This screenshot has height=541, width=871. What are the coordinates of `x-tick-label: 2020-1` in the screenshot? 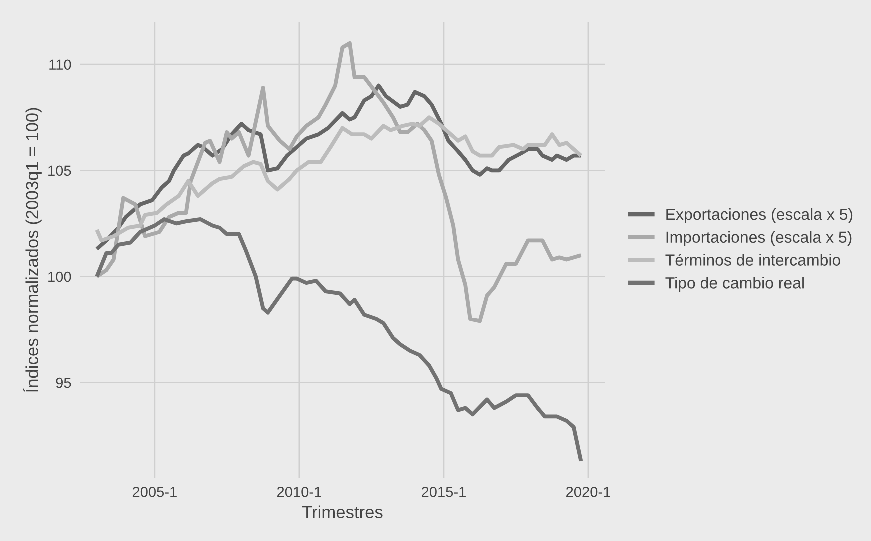 It's located at (588, 492).